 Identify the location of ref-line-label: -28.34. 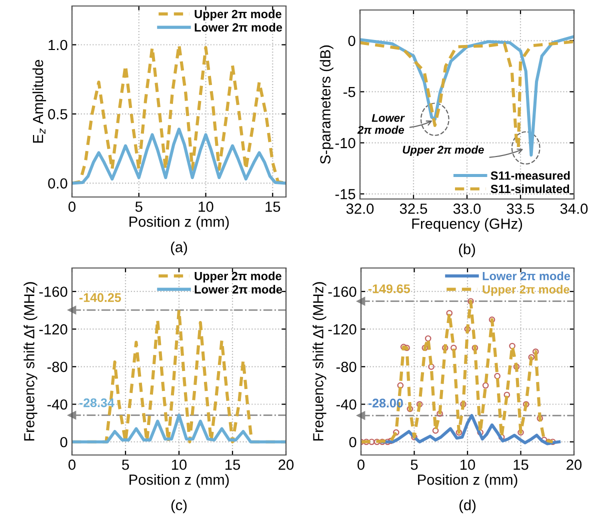
(96, 403).